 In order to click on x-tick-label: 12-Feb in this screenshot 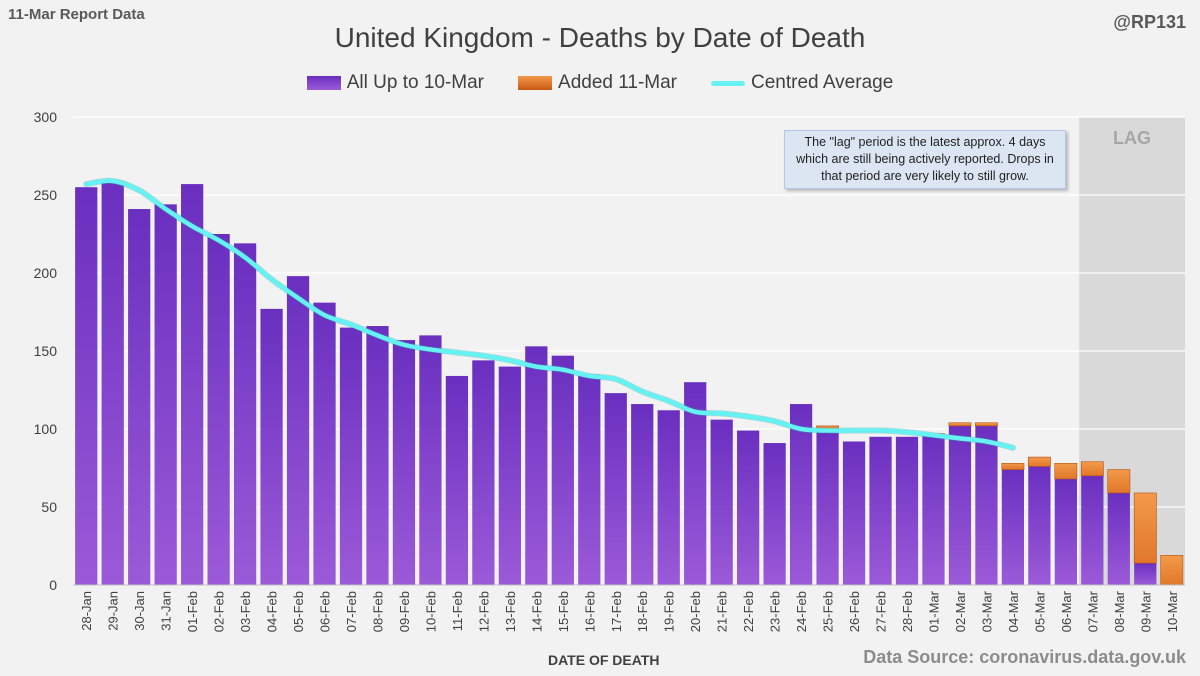, I will do `click(483, 611)`.